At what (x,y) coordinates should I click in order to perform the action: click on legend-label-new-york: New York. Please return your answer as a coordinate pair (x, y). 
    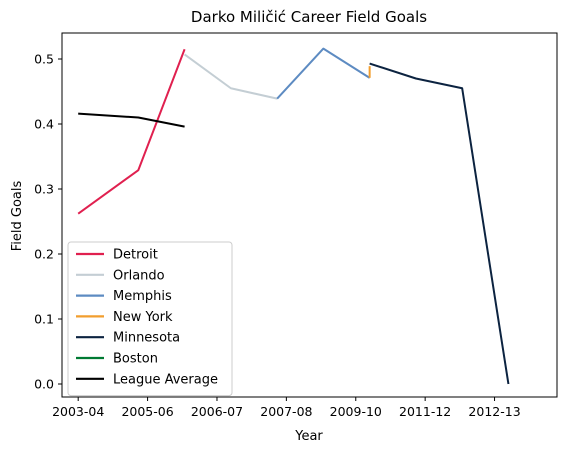
    Looking at the image, I should click on (143, 317).